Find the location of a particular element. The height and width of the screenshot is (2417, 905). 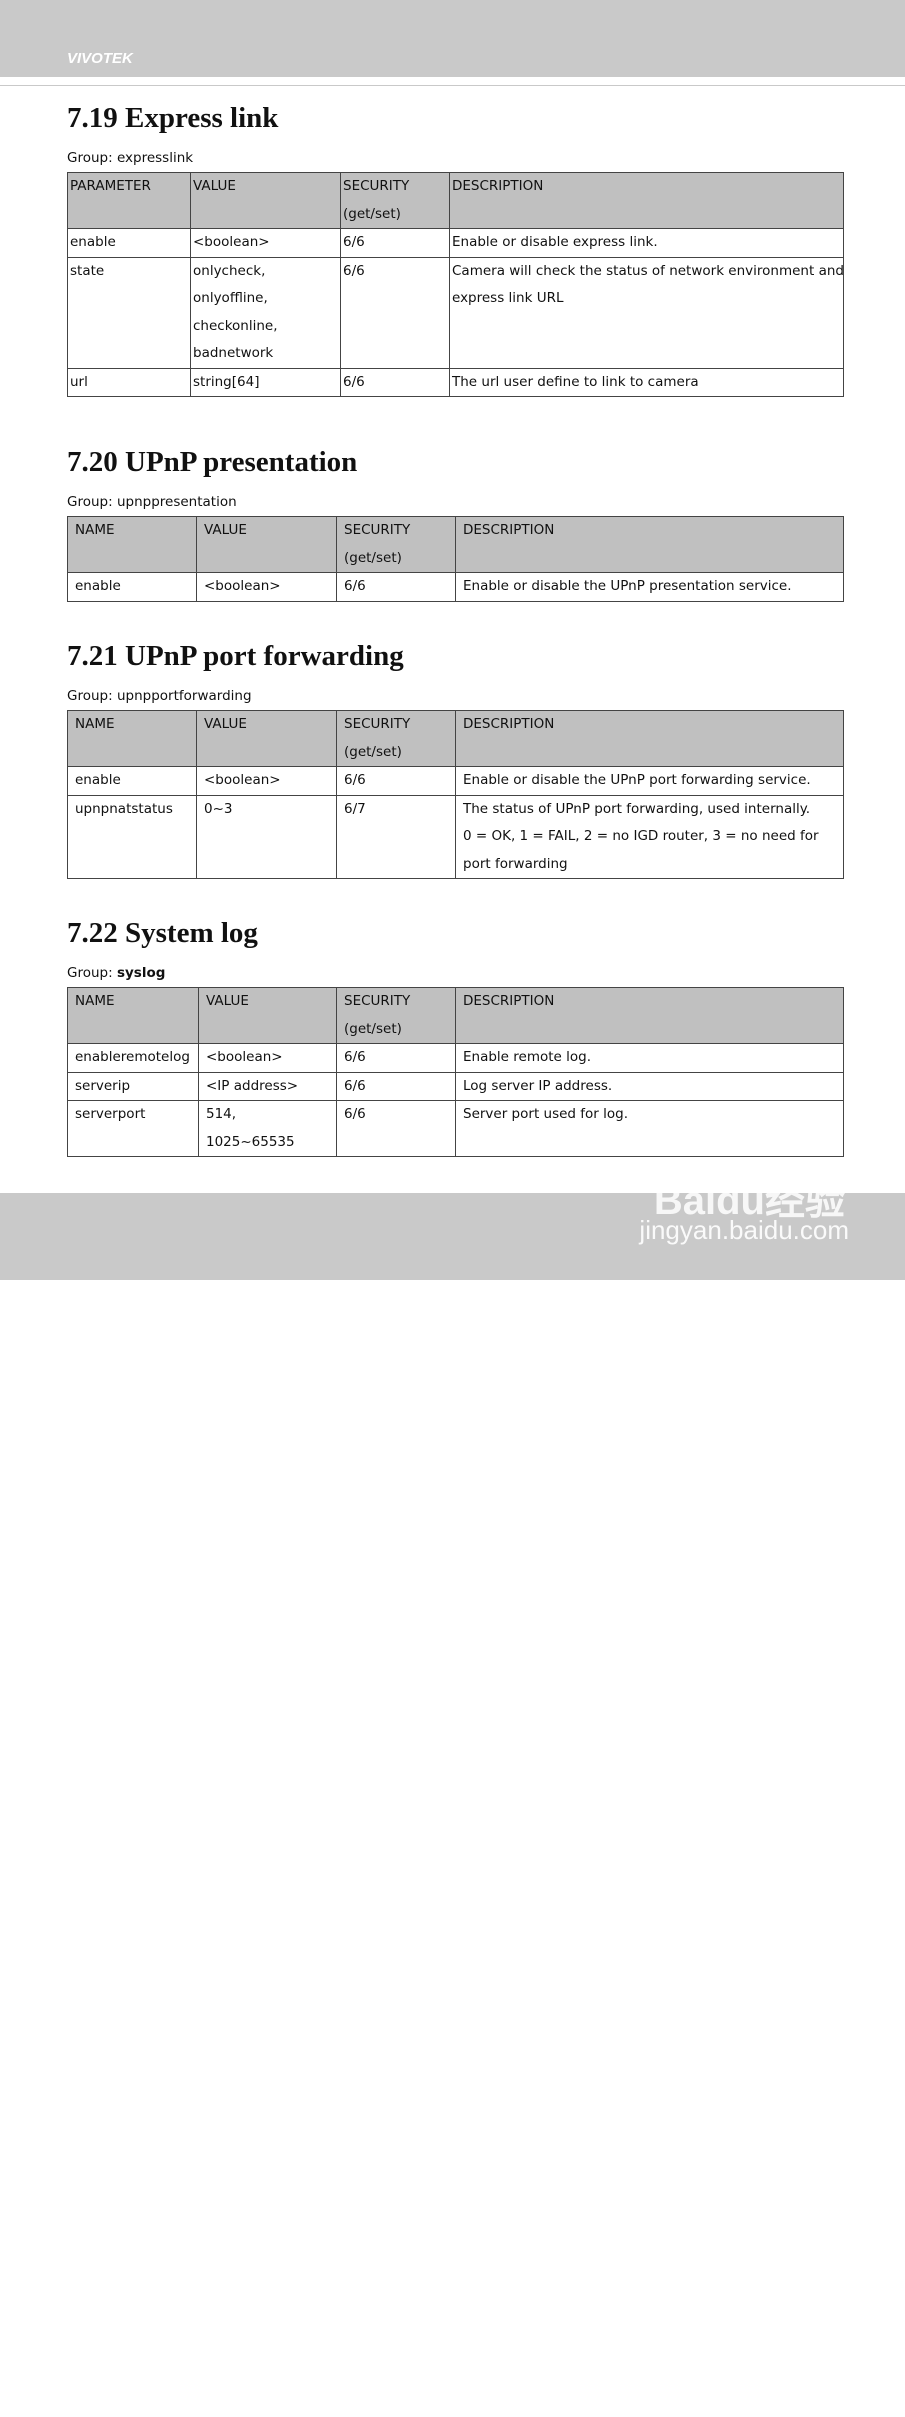

group-name: syslog is located at coordinates (141, 973).